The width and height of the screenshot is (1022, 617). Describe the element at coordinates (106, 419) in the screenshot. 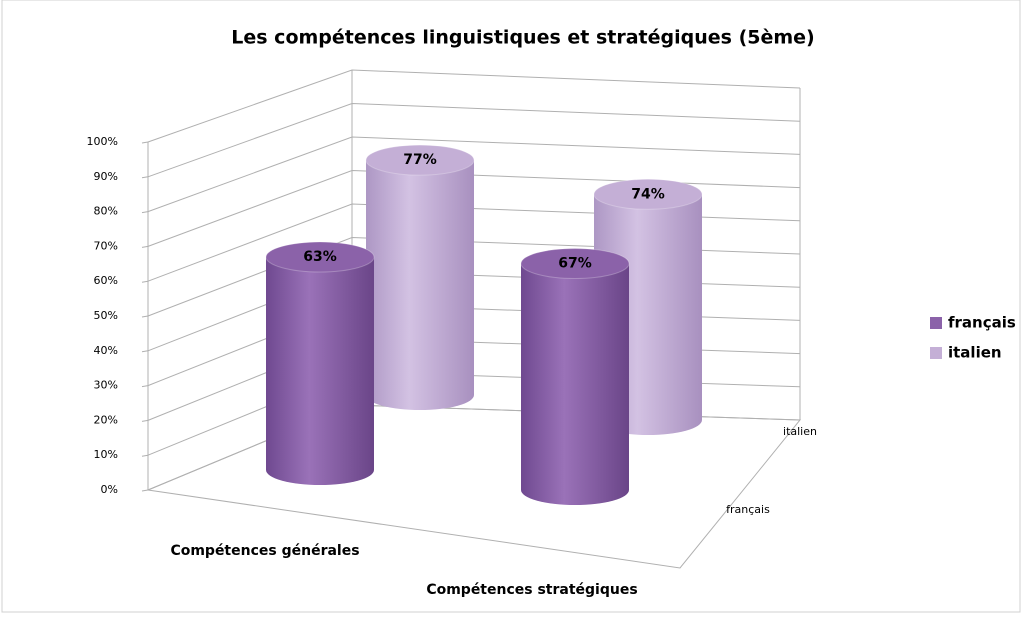

I see `y-tick-label: 20%` at that location.